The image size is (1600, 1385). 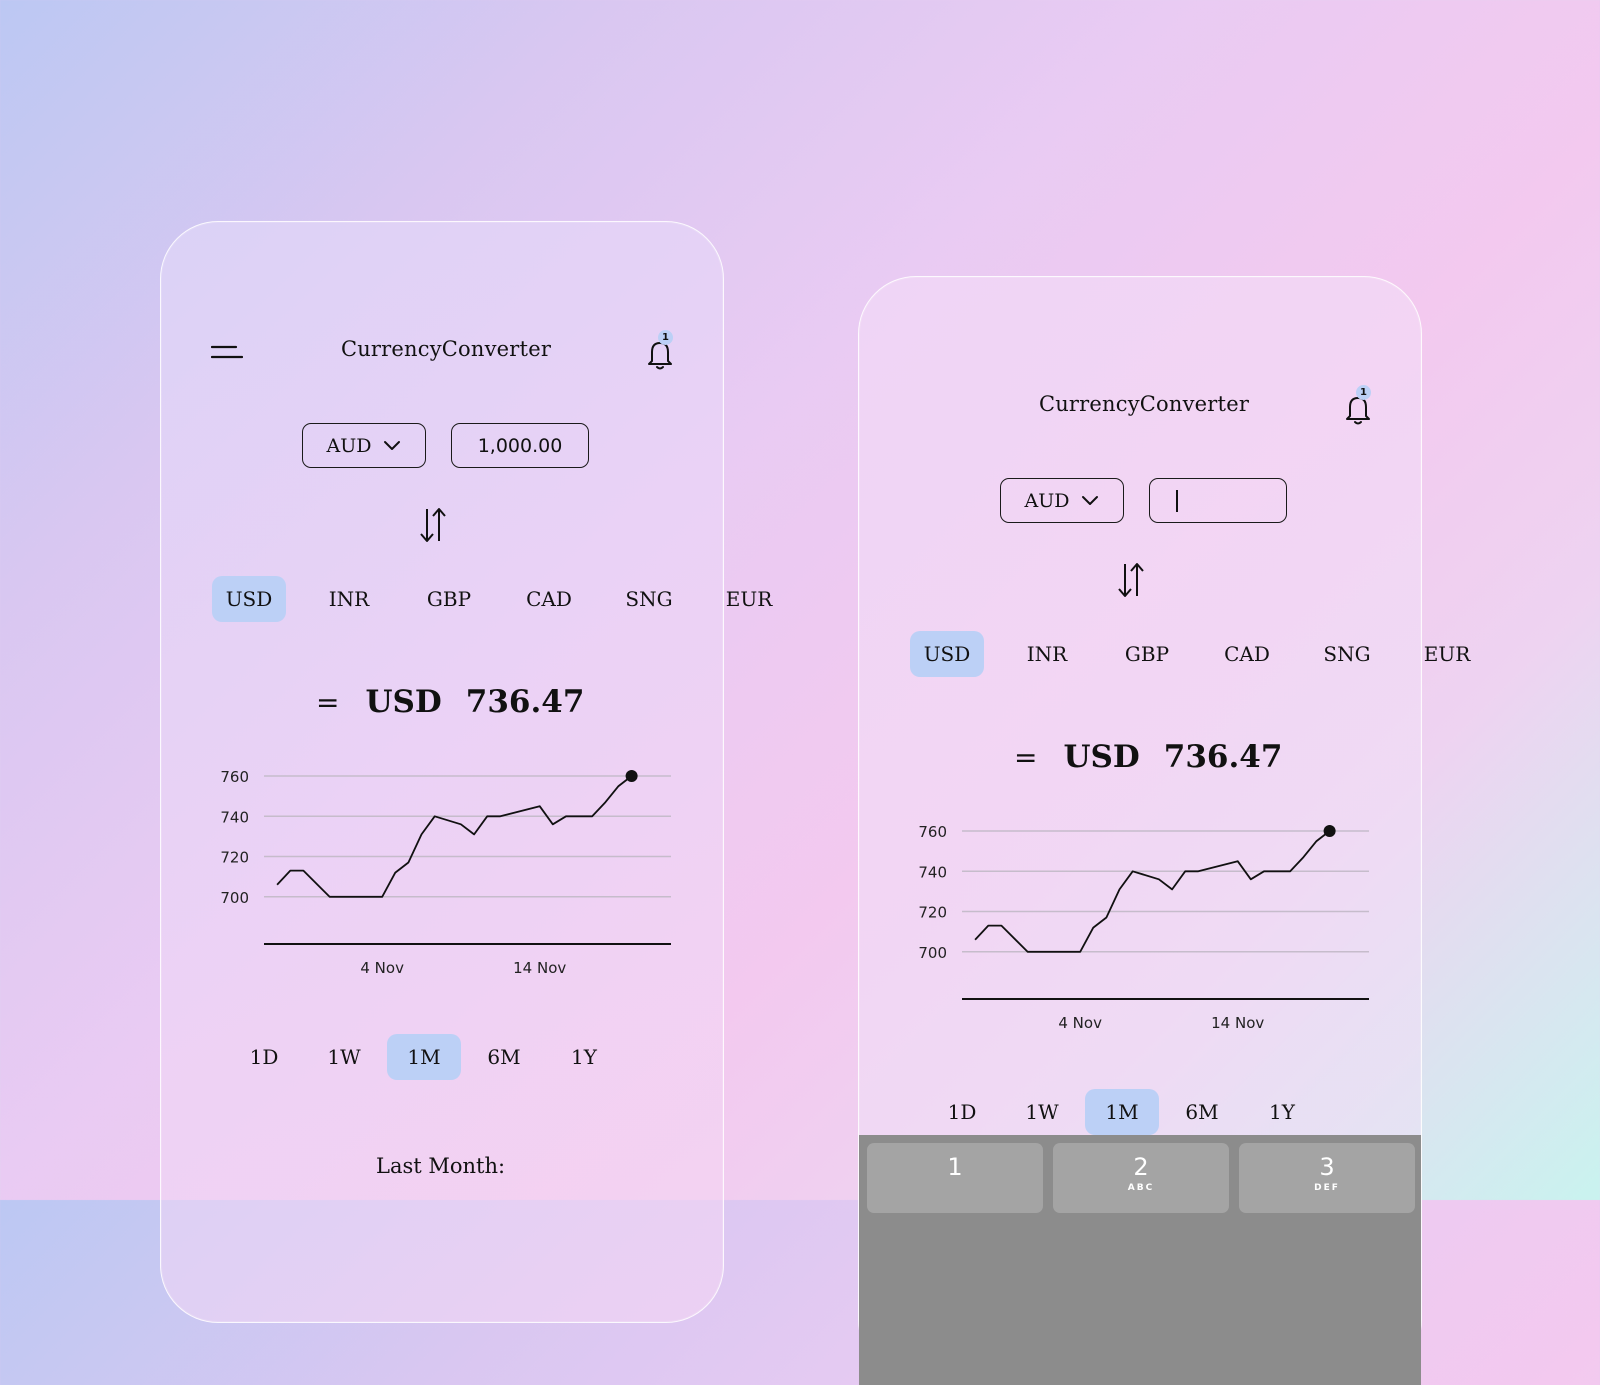 What do you see at coordinates (1177, 501) in the screenshot?
I see `text-cursor` at bounding box center [1177, 501].